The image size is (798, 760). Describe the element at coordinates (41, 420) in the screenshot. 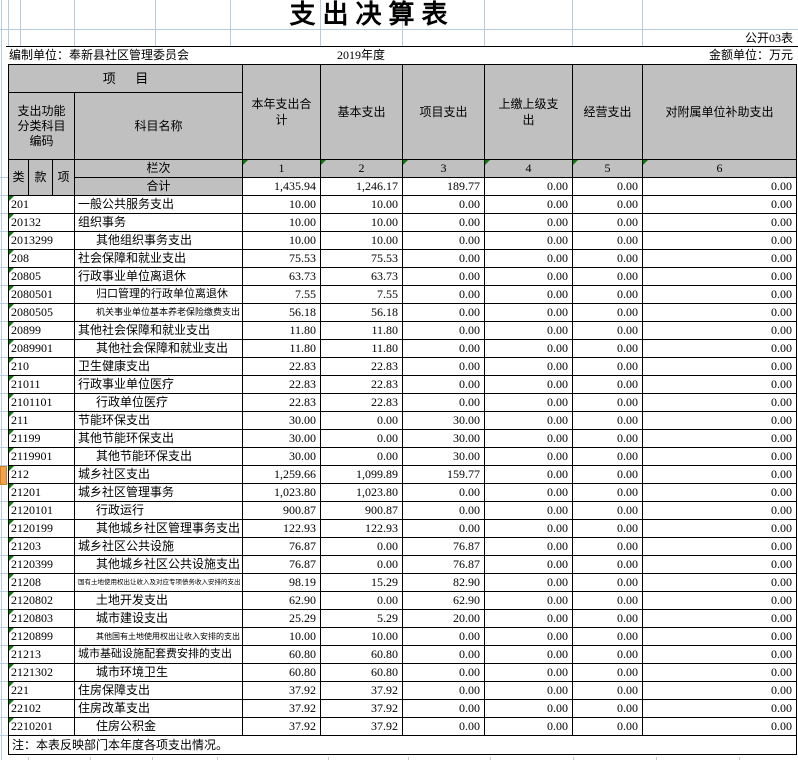

I see `cell-code: 211` at that location.